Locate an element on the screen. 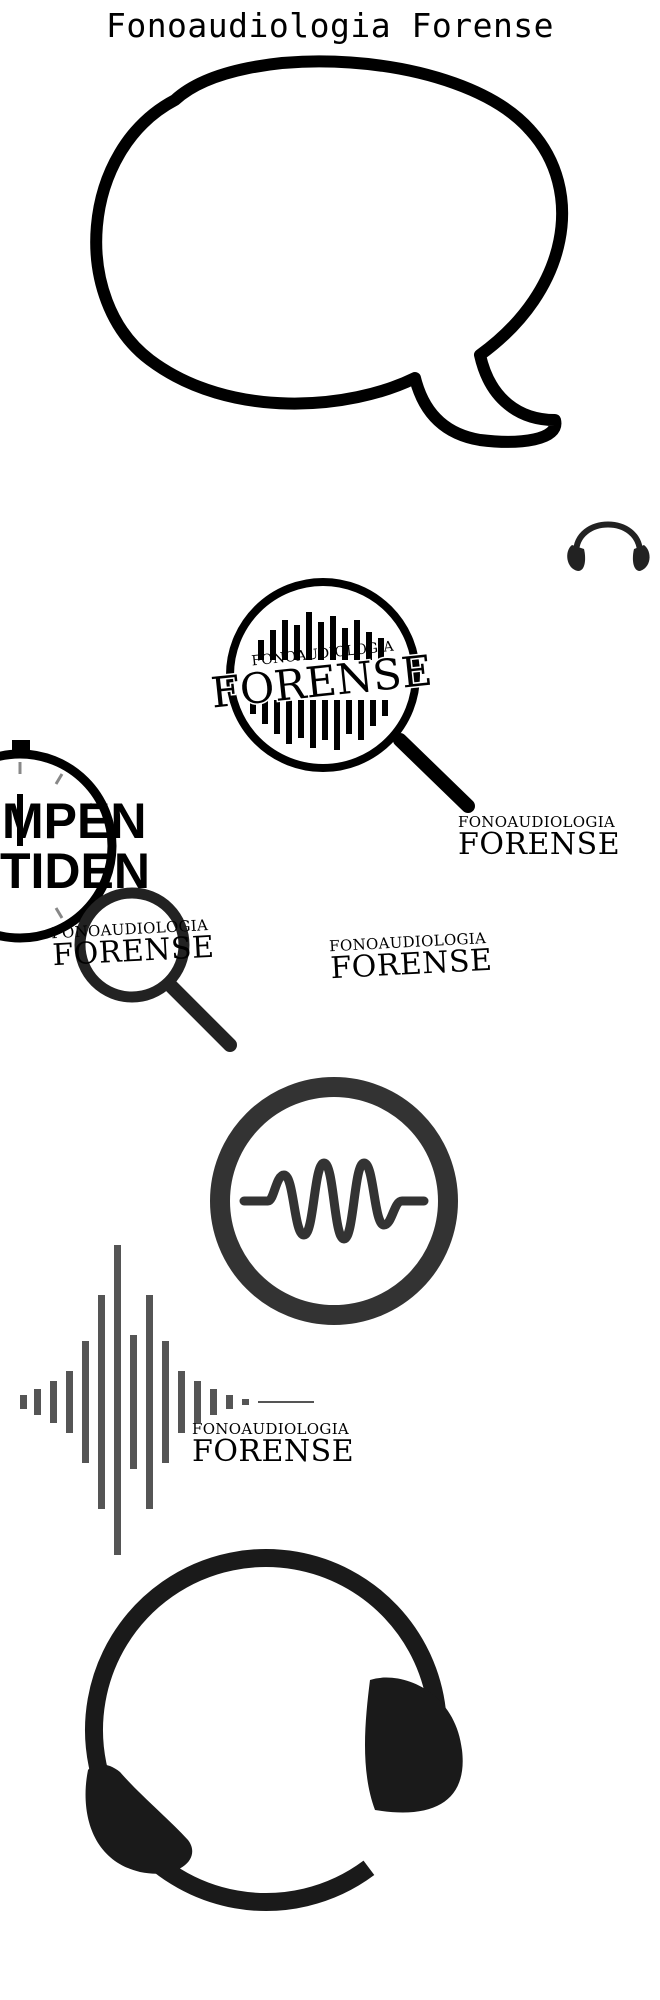 The height and width of the screenshot is (2000, 660). sound-wave-circle-icon is located at coordinates (334, 1201).